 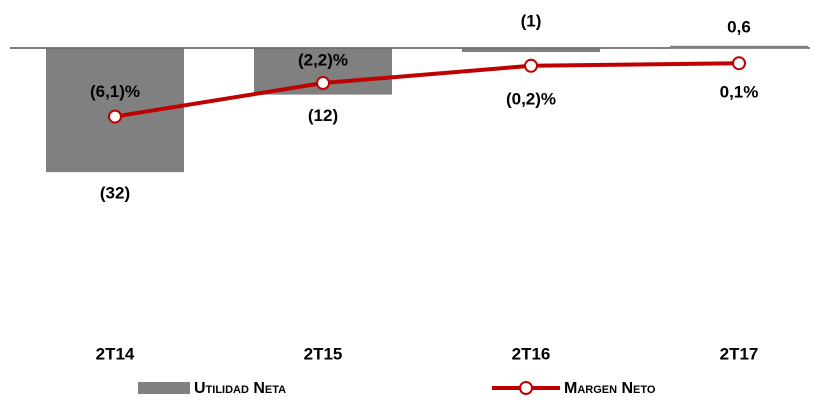 I want to click on x-tick-label: 2T16, so click(x=531, y=353).